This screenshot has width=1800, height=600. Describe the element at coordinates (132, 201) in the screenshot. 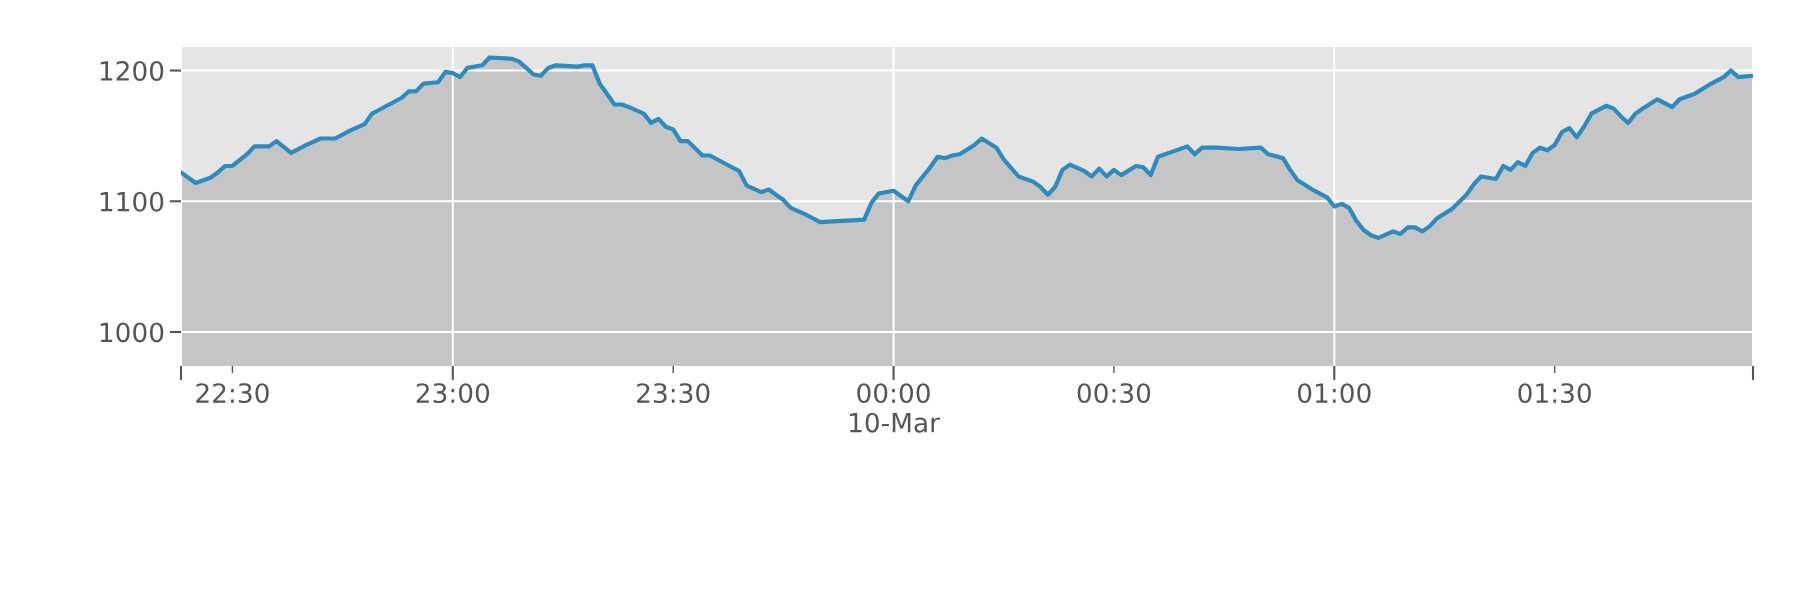

I see `y-tick-label: 1100` at that location.